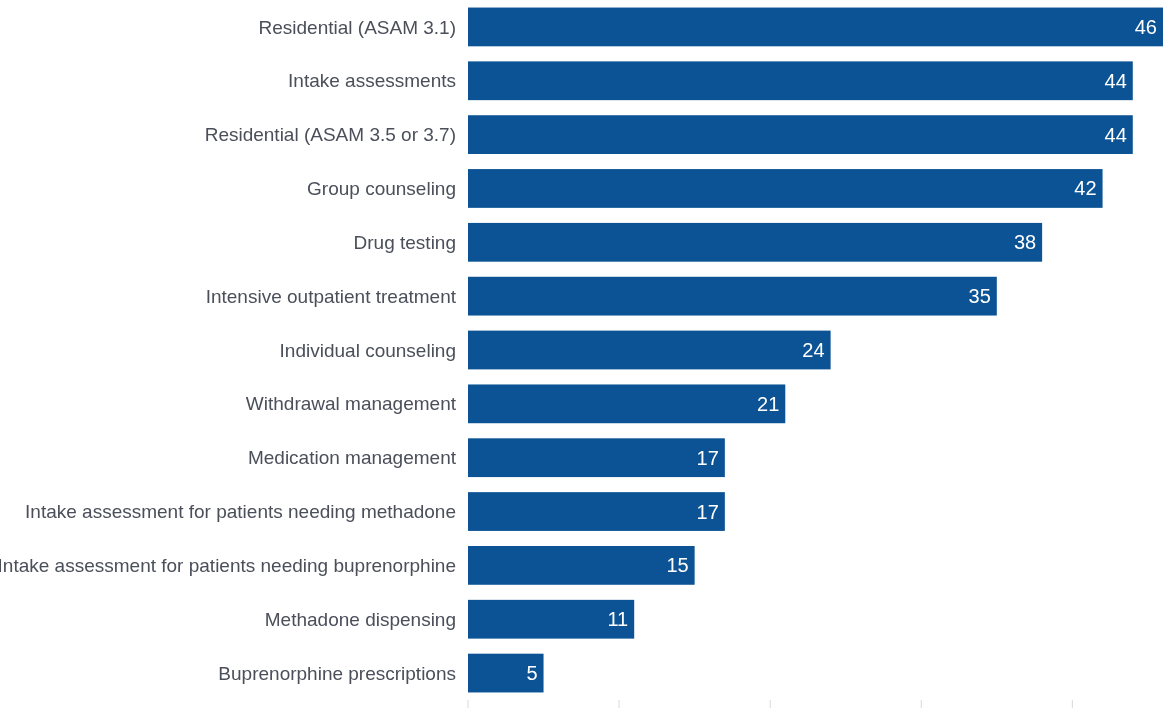 Image resolution: width=1175 pixels, height=708 pixels. I want to click on data-label: 42, so click(1085, 188).